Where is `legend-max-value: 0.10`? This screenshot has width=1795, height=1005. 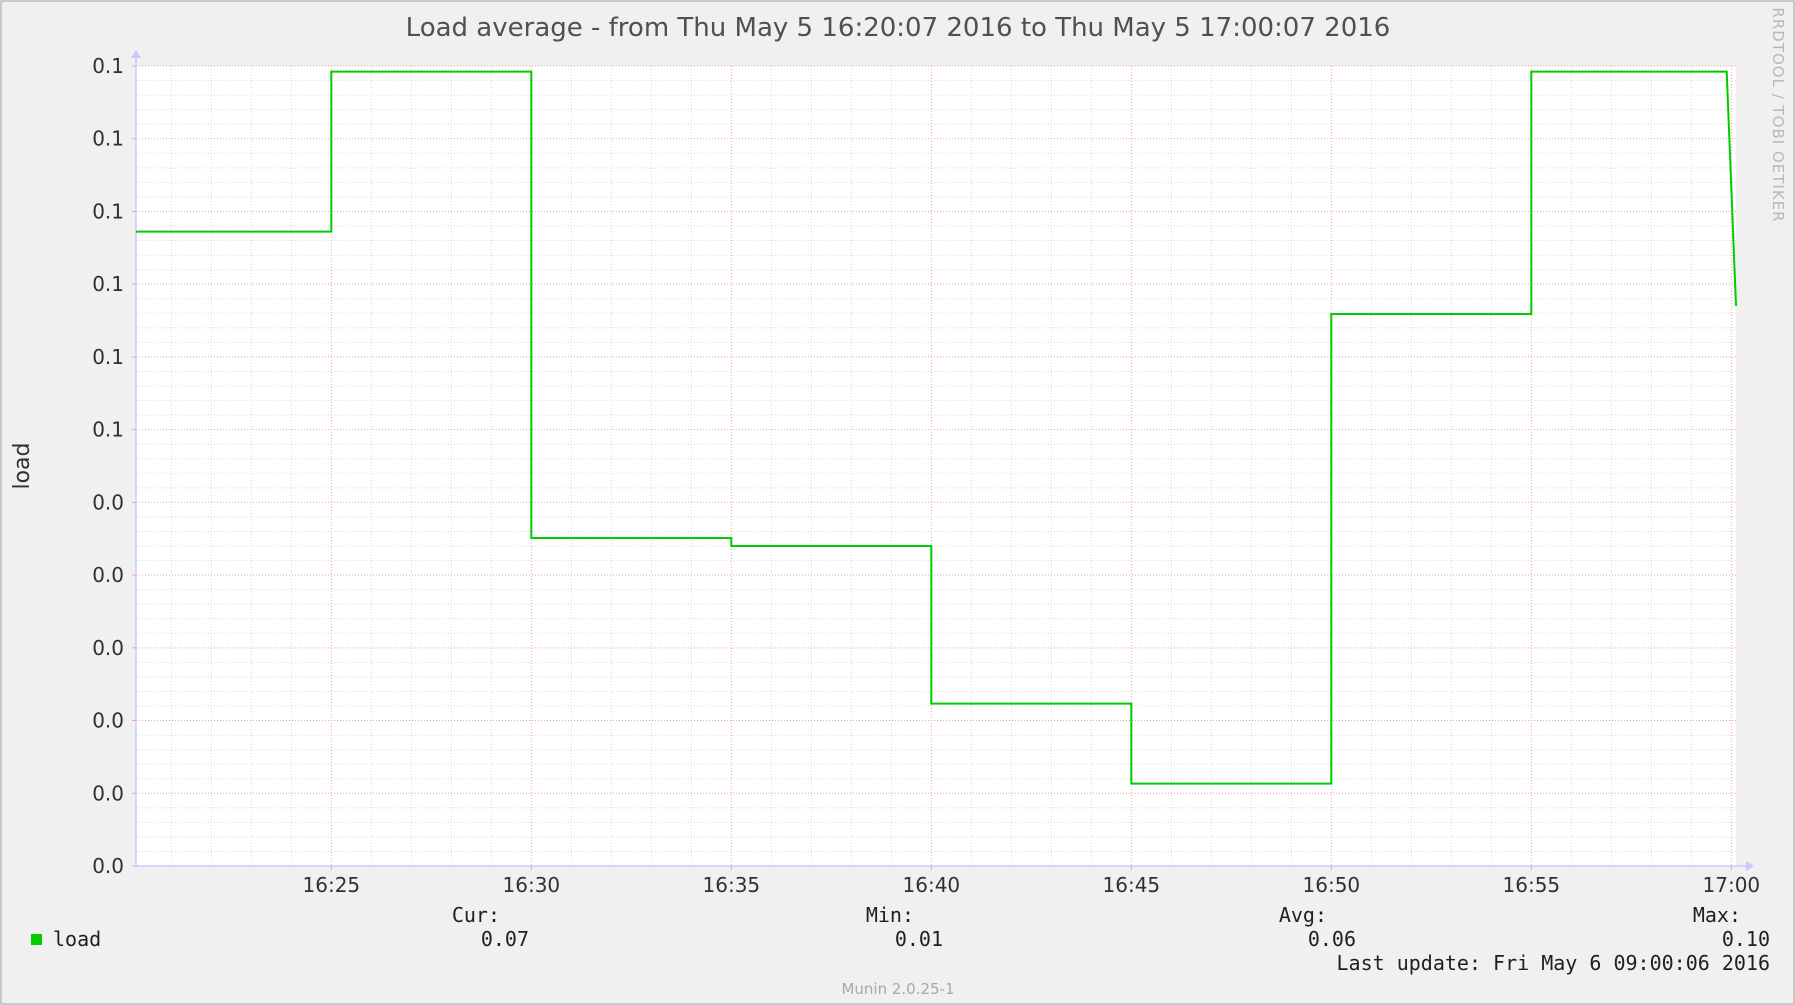 legend-max-value: 0.10 is located at coordinates (1746, 939).